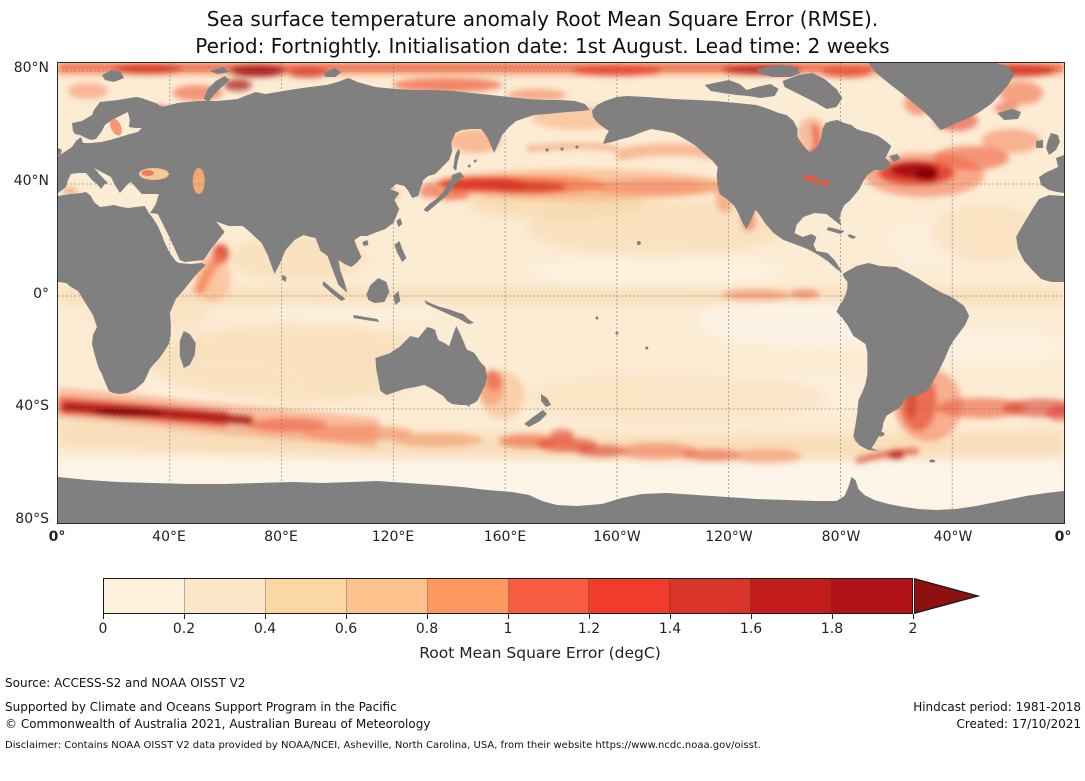 This screenshot has width=1085, height=781. What do you see at coordinates (219, 70) in the screenshot?
I see `land-franz-josef` at bounding box center [219, 70].